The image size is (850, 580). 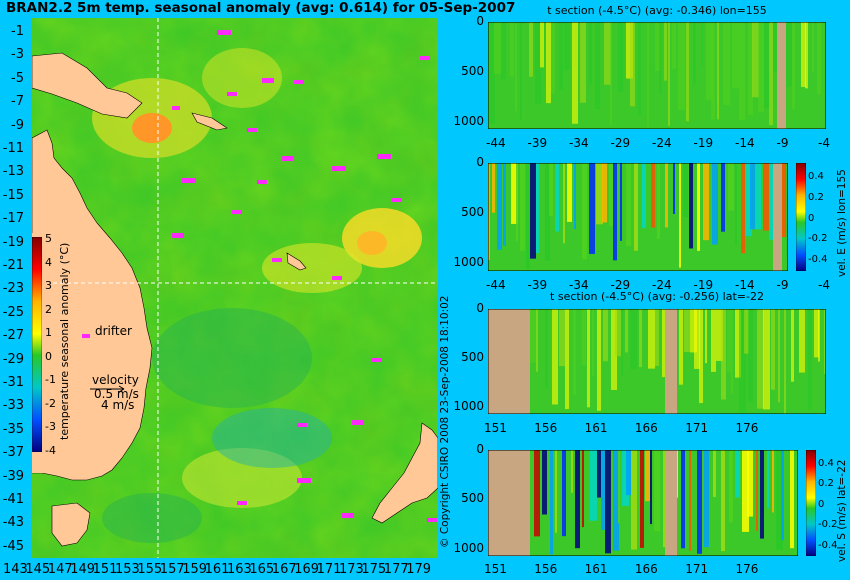 What do you see at coordinates (13, 359) in the screenshot?
I see `lat-tick-label: -29` at bounding box center [13, 359].